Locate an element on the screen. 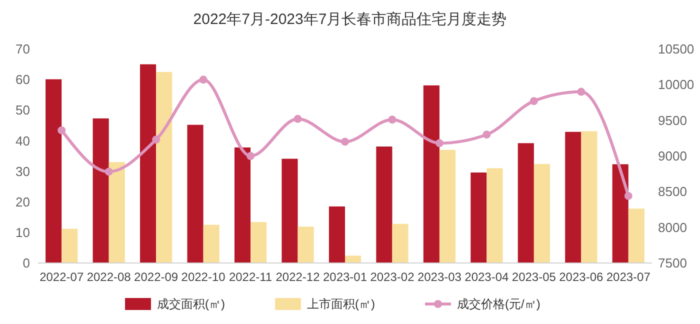  y2-tick-label: 9500 is located at coordinates (672, 120).